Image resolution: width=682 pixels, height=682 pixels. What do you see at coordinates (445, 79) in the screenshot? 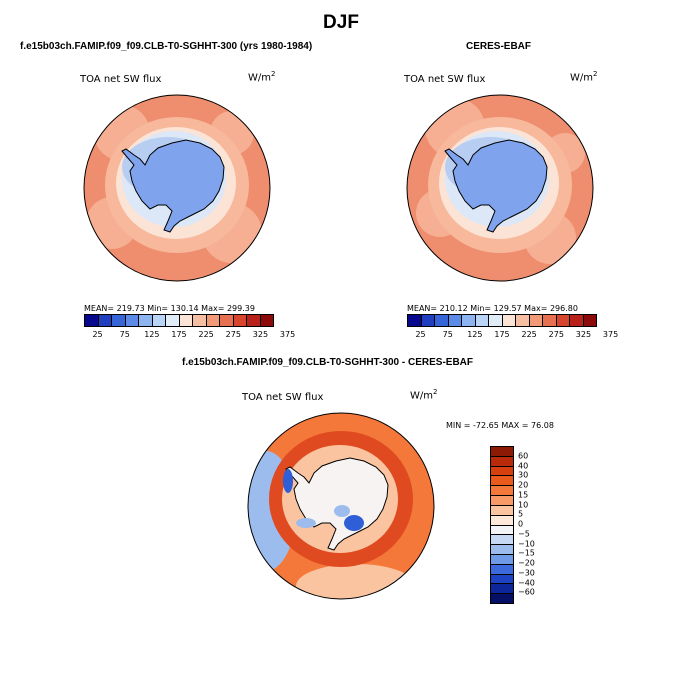
I see `panel-2-plot-label: TOA net SW flux` at bounding box center [445, 79].